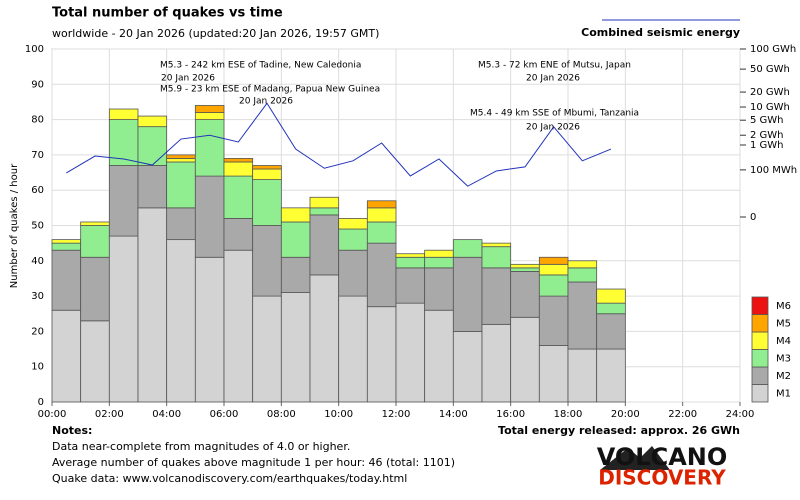 The width and height of the screenshot is (800, 500). Describe the element at coordinates (41, 402) in the screenshot. I see `y-tick-label: 0` at that location.